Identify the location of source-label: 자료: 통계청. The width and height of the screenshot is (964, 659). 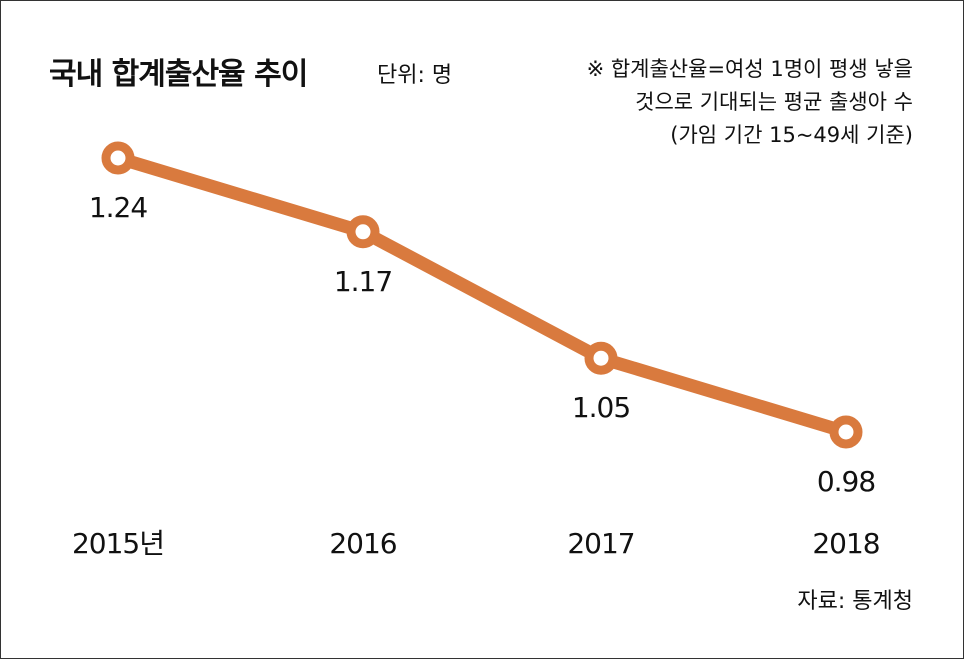
(855, 601).